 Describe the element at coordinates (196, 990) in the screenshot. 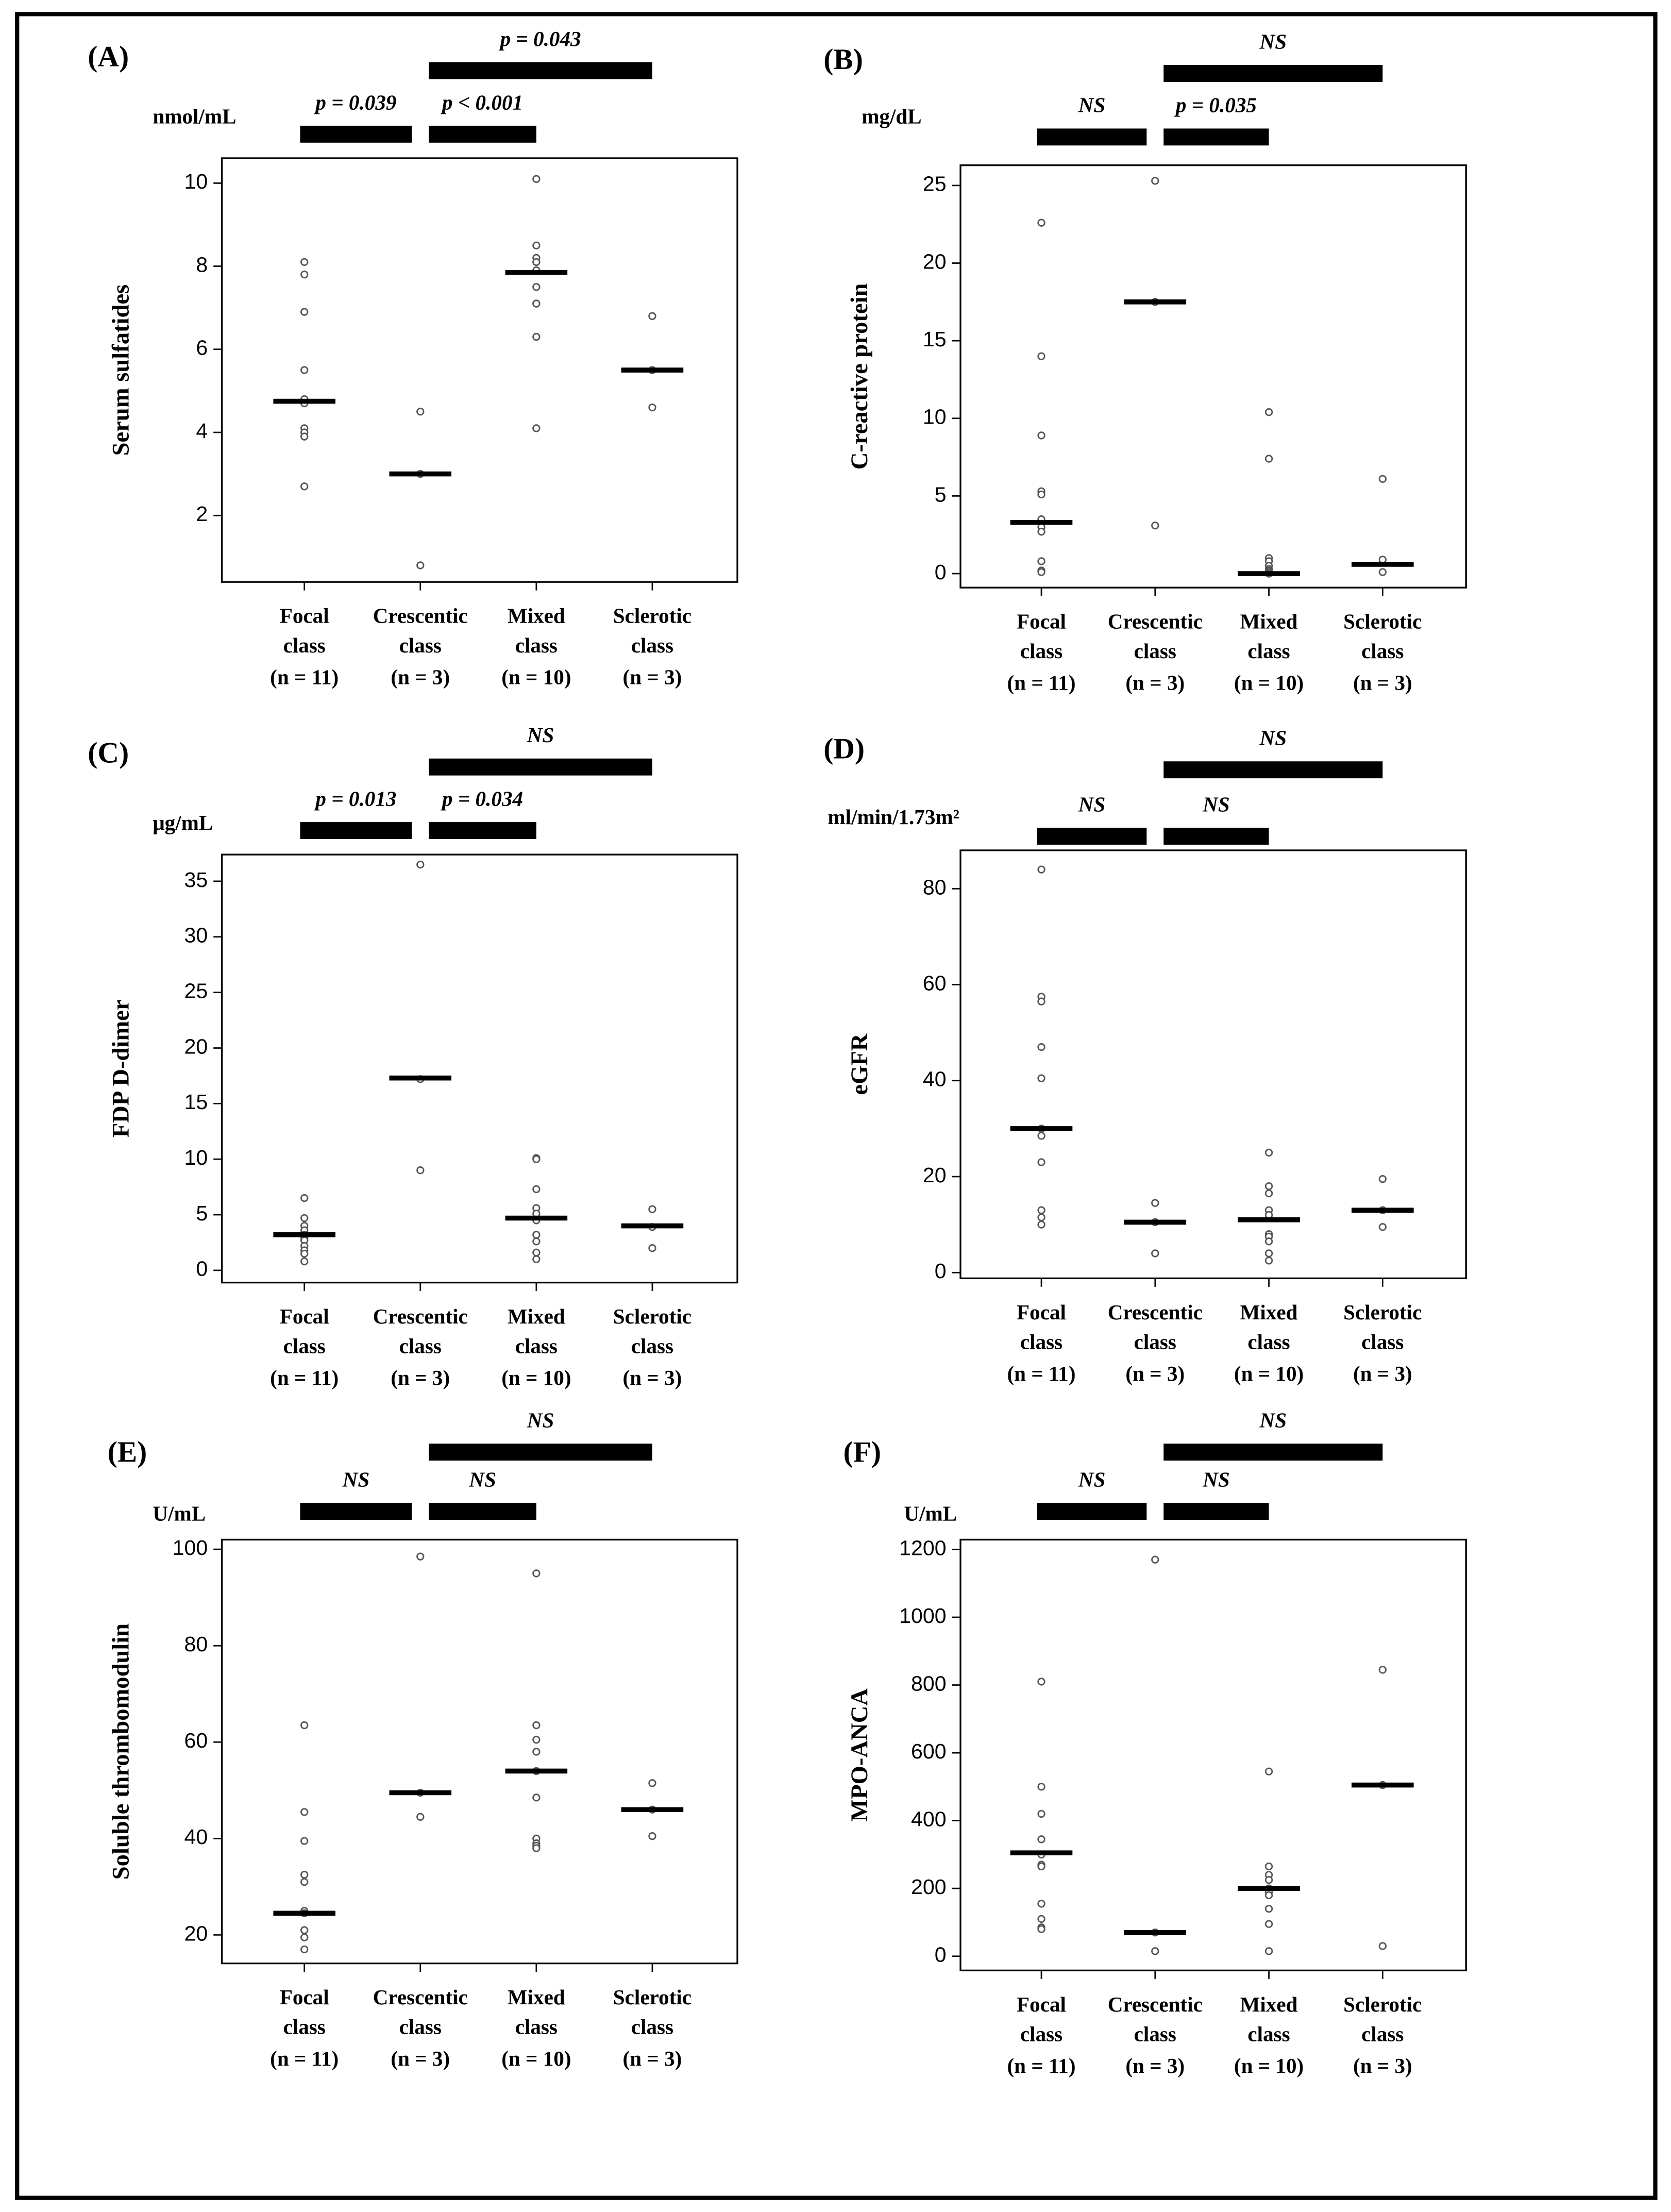

I see `y-tick-label: 25` at that location.